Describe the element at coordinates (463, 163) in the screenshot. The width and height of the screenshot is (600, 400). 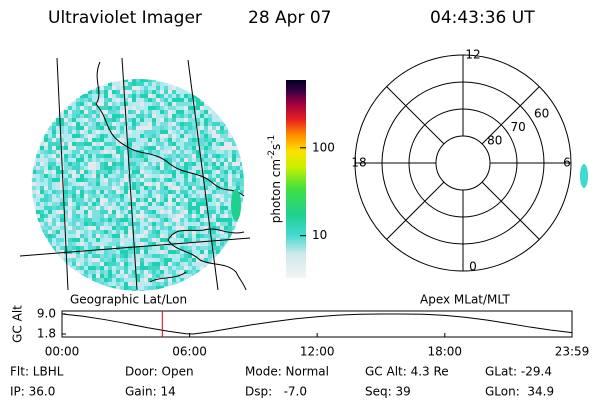
I see `lat-circle` at that location.